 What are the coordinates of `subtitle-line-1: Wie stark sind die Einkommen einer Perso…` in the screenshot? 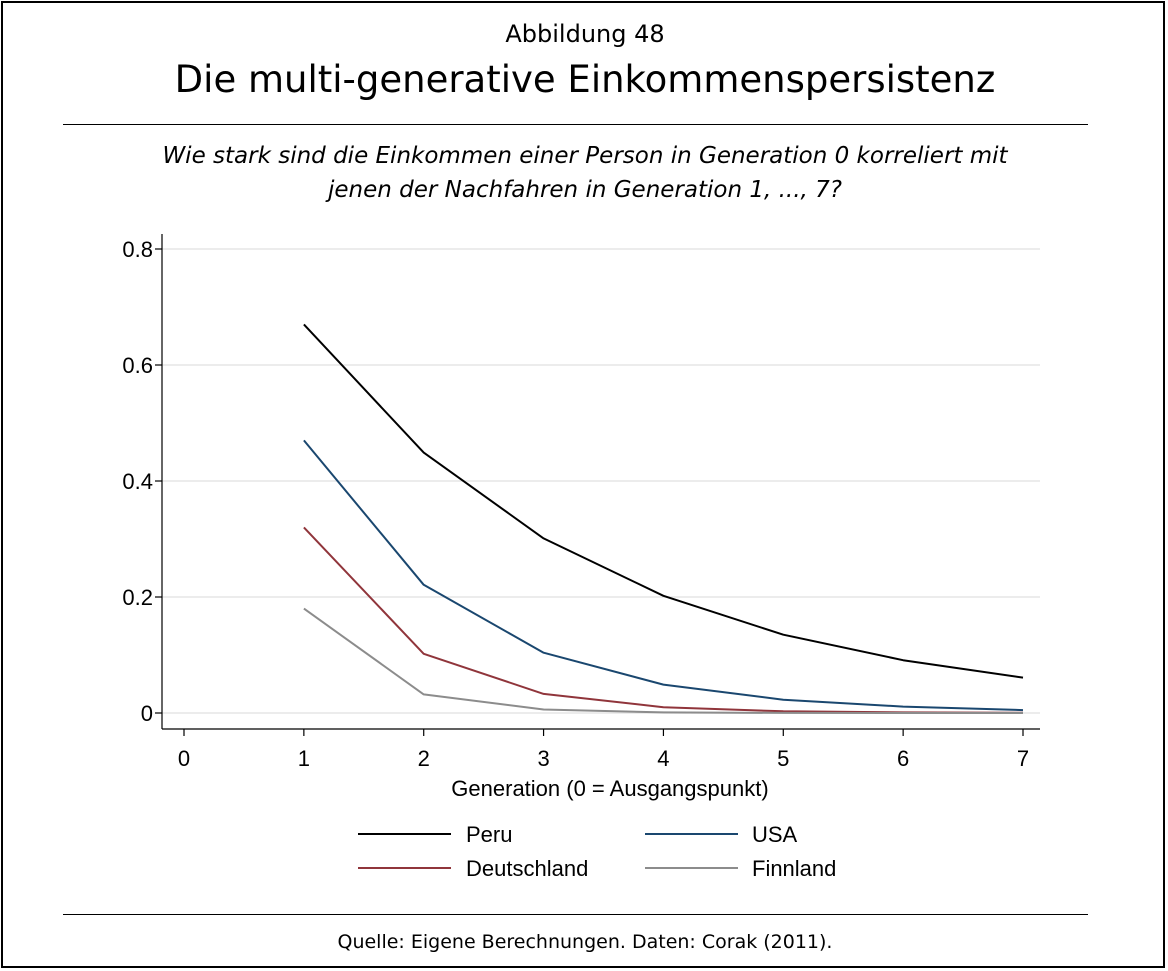 It's located at (585, 156).